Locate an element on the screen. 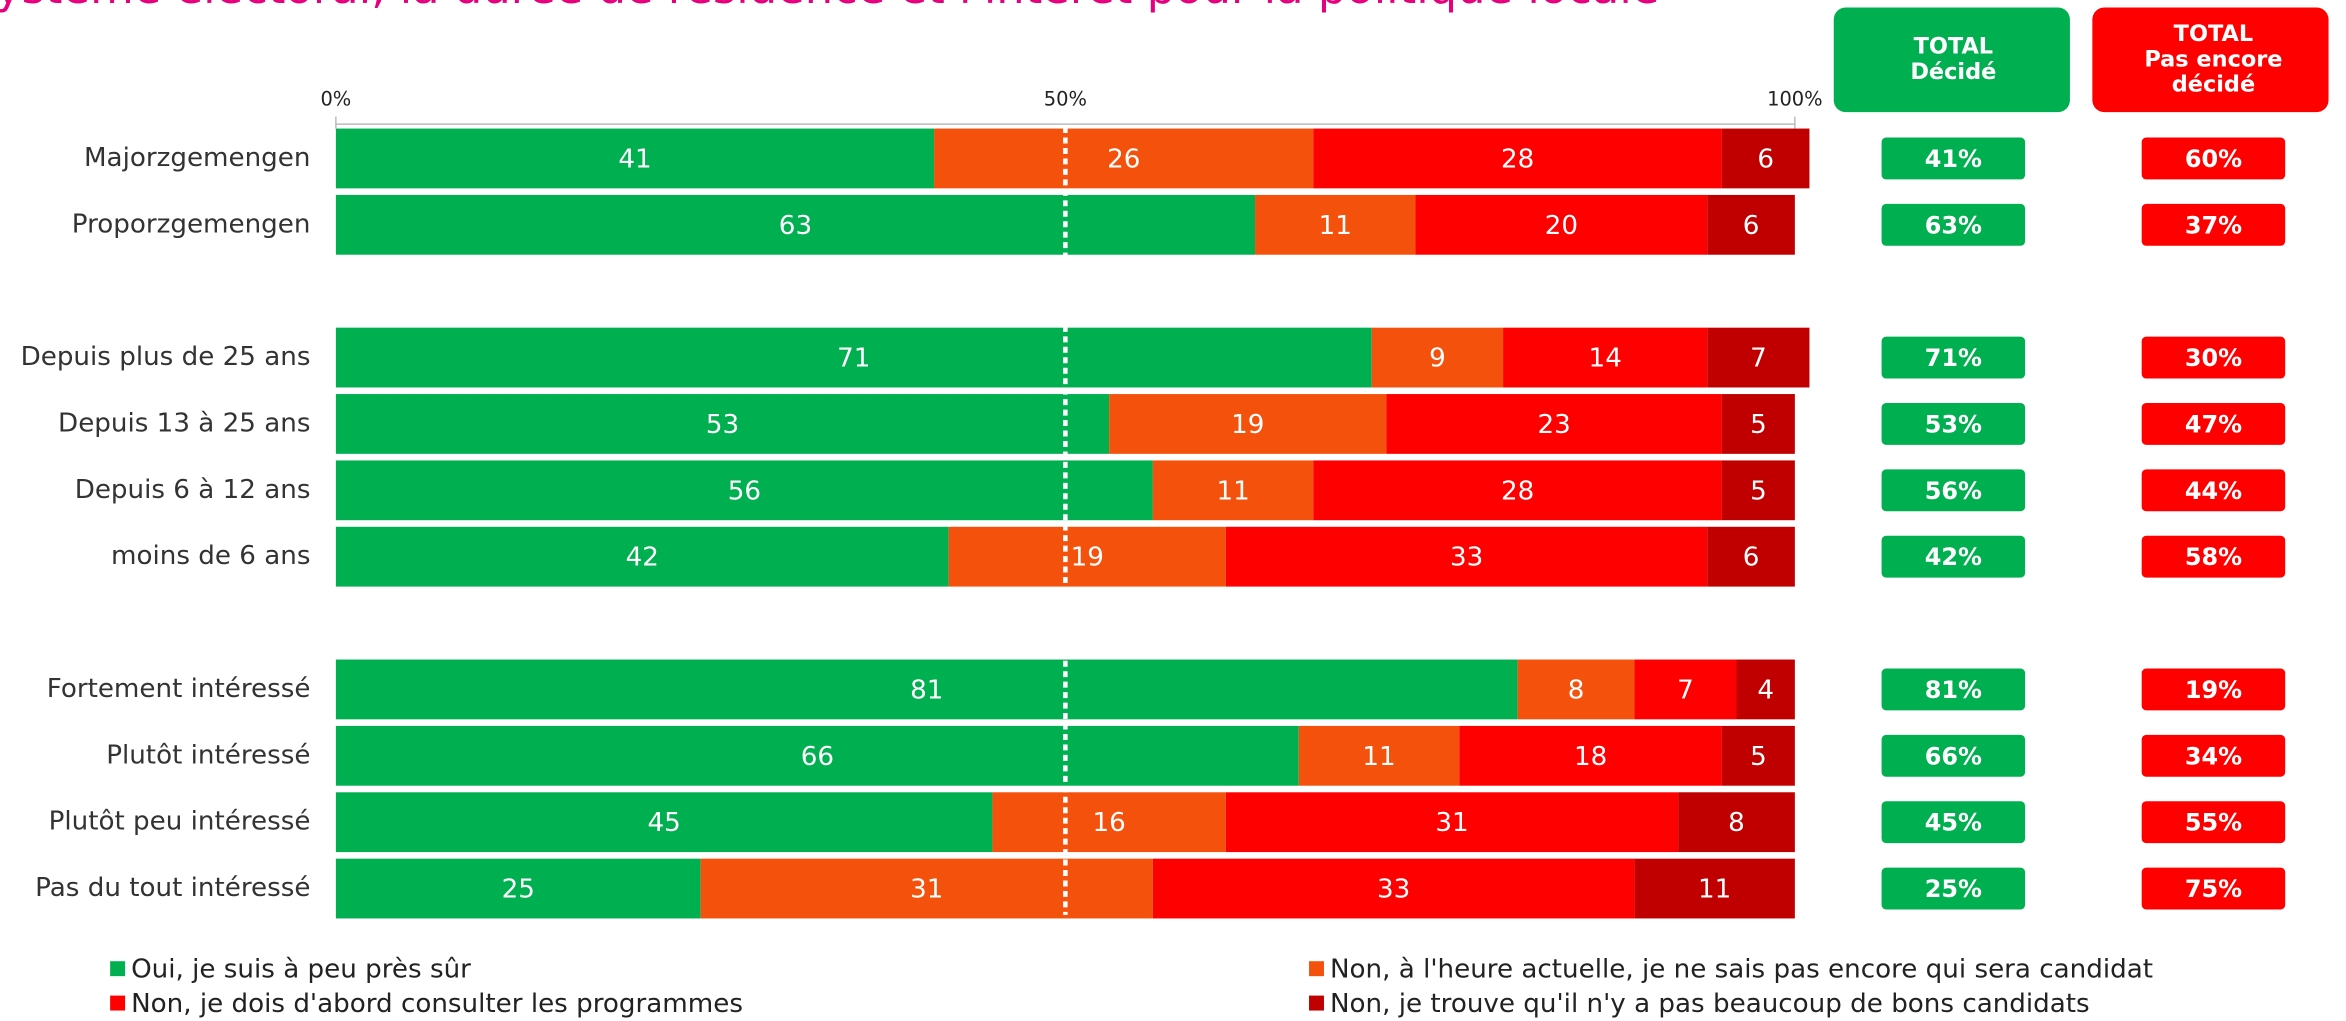 The width and height of the screenshot is (2346, 1021). data-label: 81 is located at coordinates (926, 690).